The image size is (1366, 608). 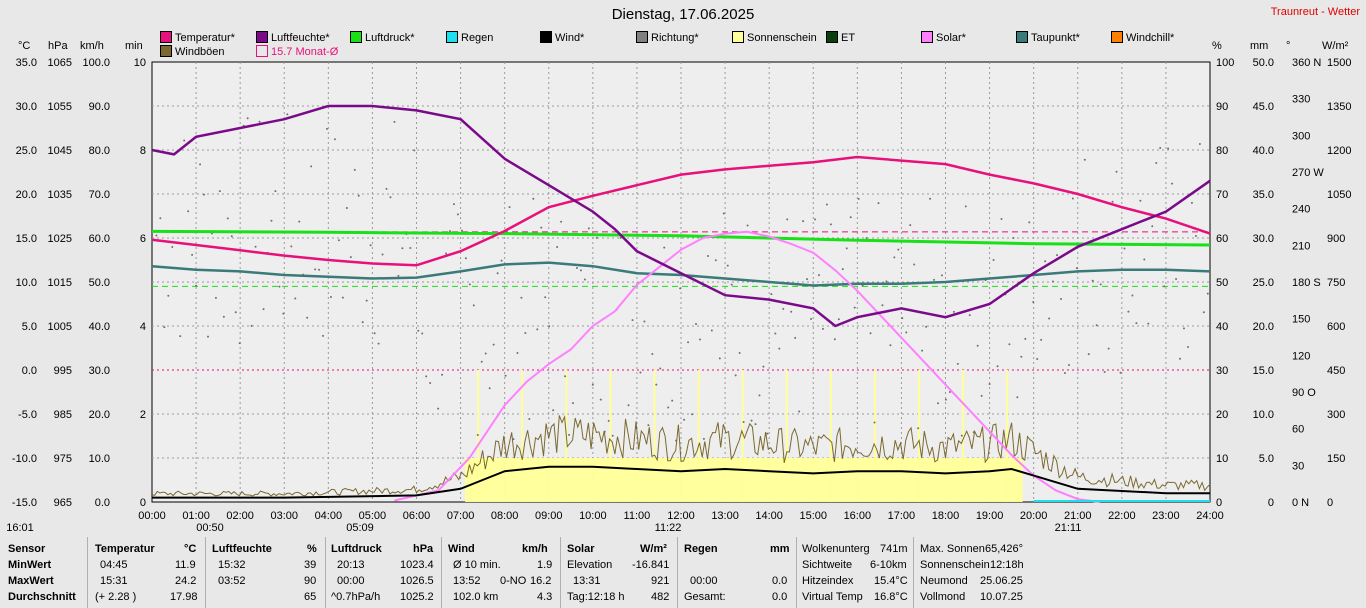 I want to click on legend-label: Windböen, so click(x=200, y=52).